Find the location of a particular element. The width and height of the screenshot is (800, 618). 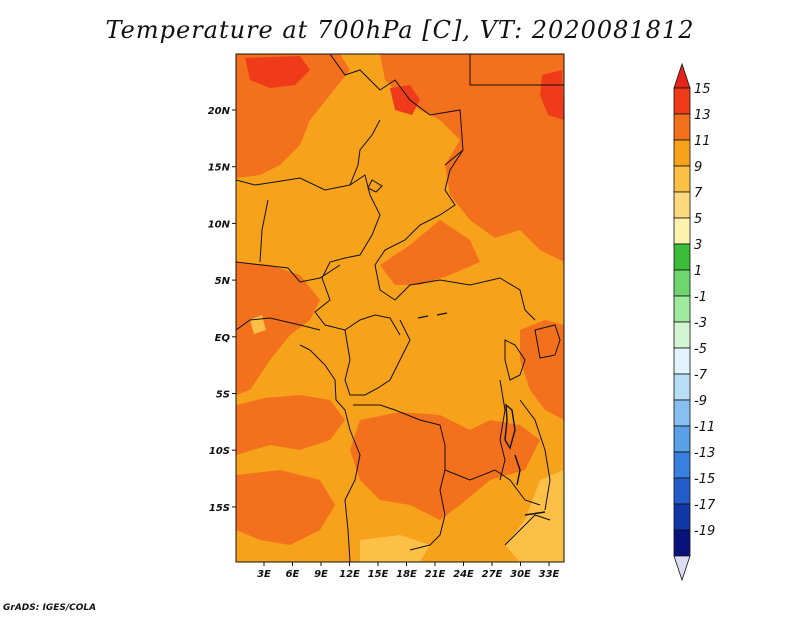

lon-tick-label: 18E is located at coordinates (406, 574).